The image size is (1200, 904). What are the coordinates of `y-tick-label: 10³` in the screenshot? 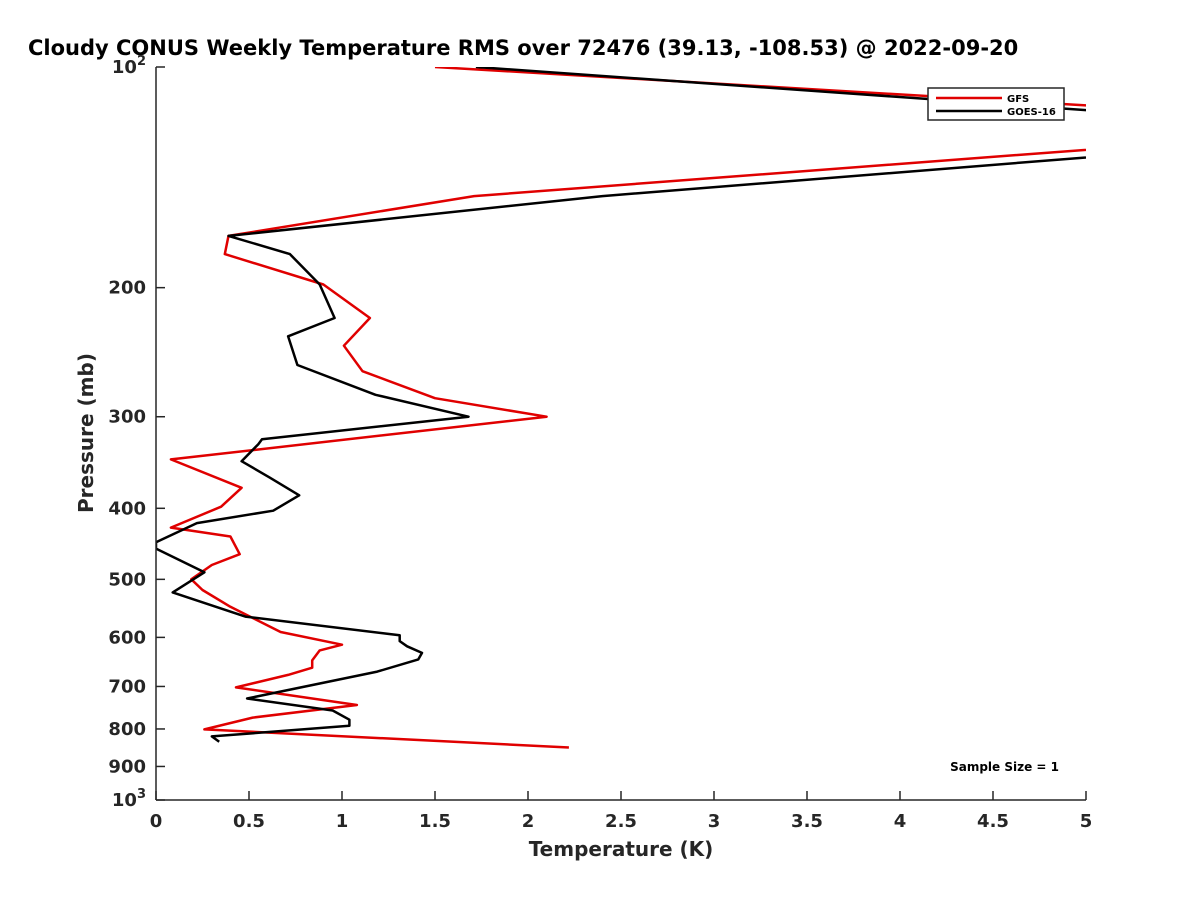 It's located at (129, 799).